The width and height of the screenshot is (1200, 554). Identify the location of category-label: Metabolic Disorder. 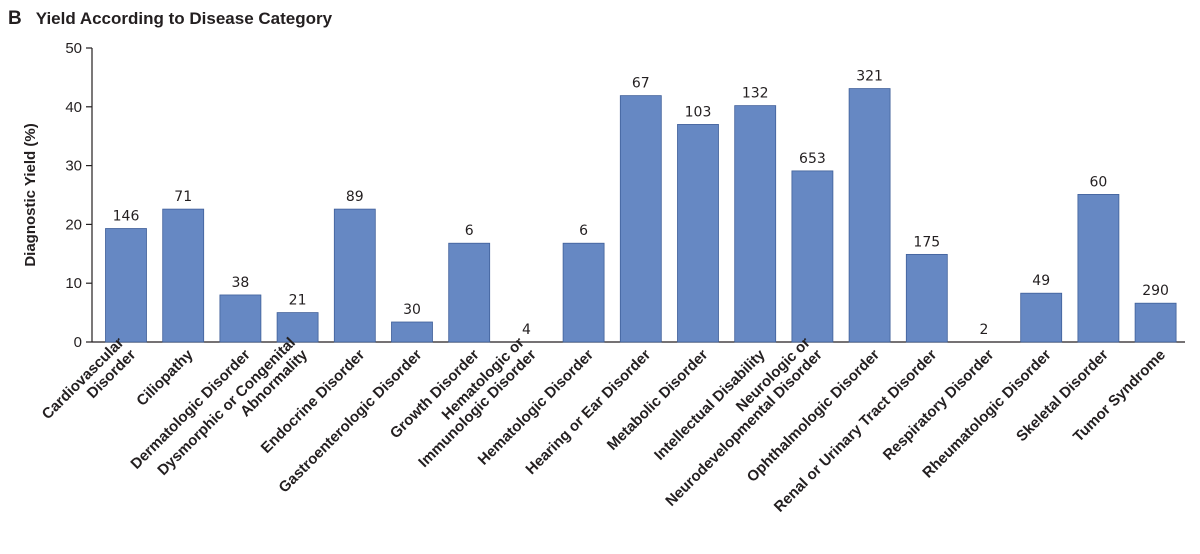
(658, 400).